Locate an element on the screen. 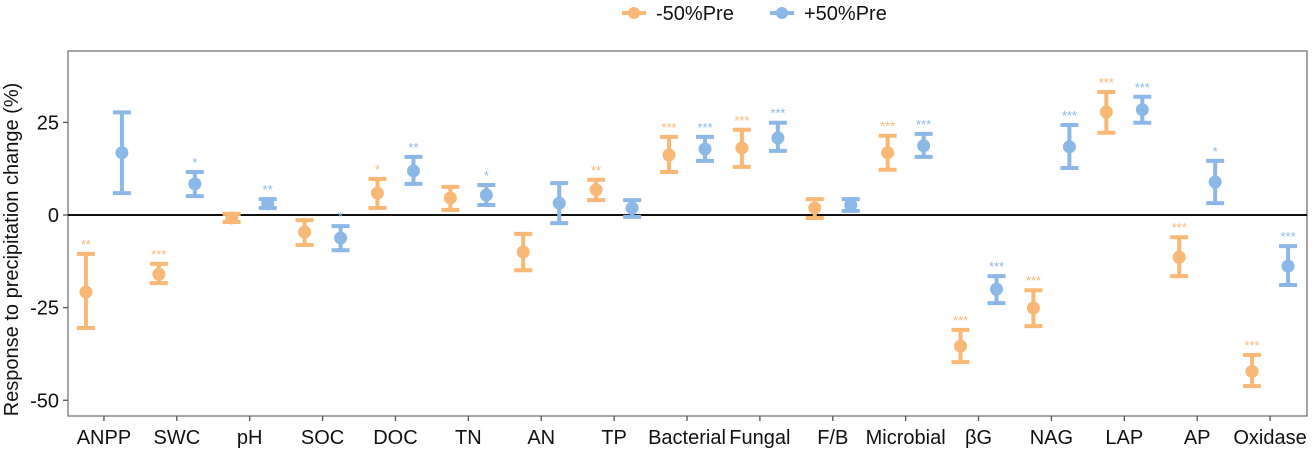 The height and width of the screenshot is (449, 1315). x-tick-label: NAG is located at coordinates (1051, 438).